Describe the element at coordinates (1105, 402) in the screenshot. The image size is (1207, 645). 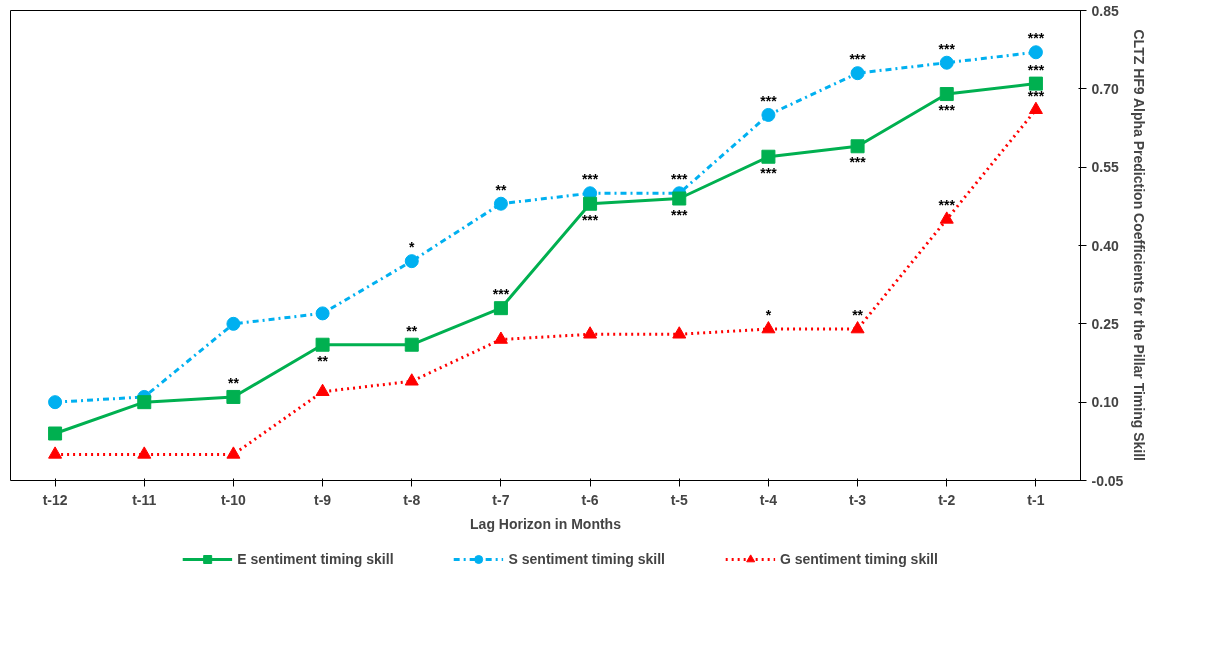
I see `y-tick-label: 0.10` at that location.